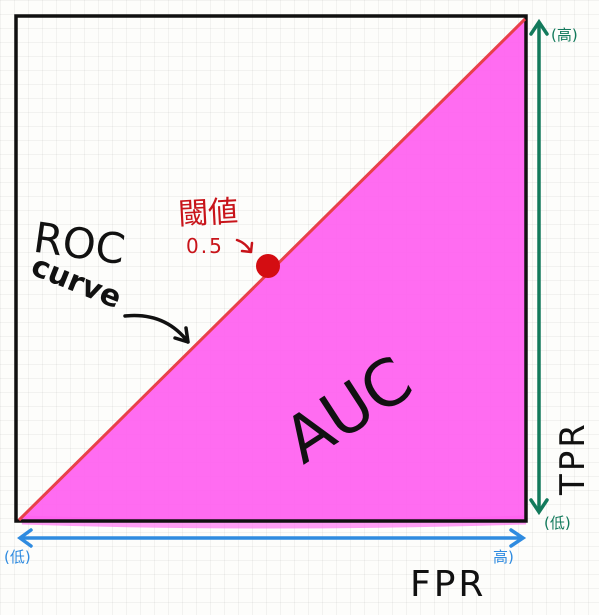  I want to click on tpr-arrow-bottom-head-icon, so click(539, 507).